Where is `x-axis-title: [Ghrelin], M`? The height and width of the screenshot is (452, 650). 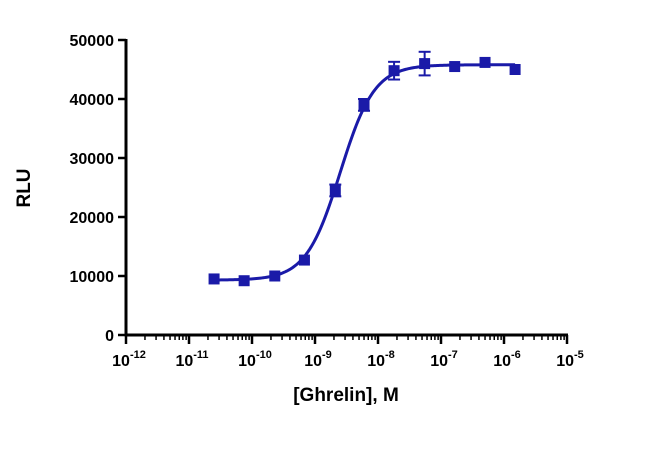 x-axis-title: [Ghrelin], M is located at coordinates (346, 395).